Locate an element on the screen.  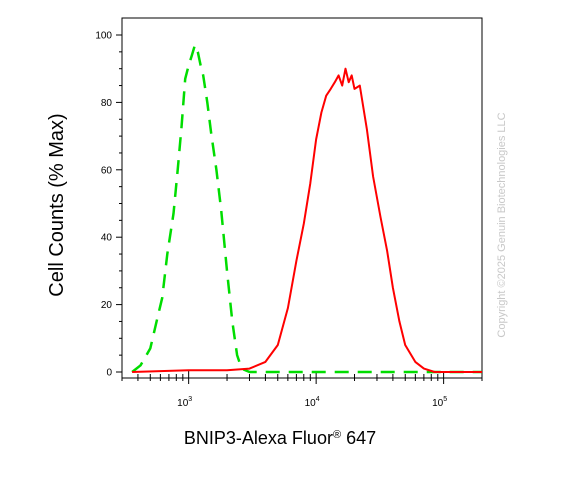
y-tick-label: 40 is located at coordinates (107, 238).